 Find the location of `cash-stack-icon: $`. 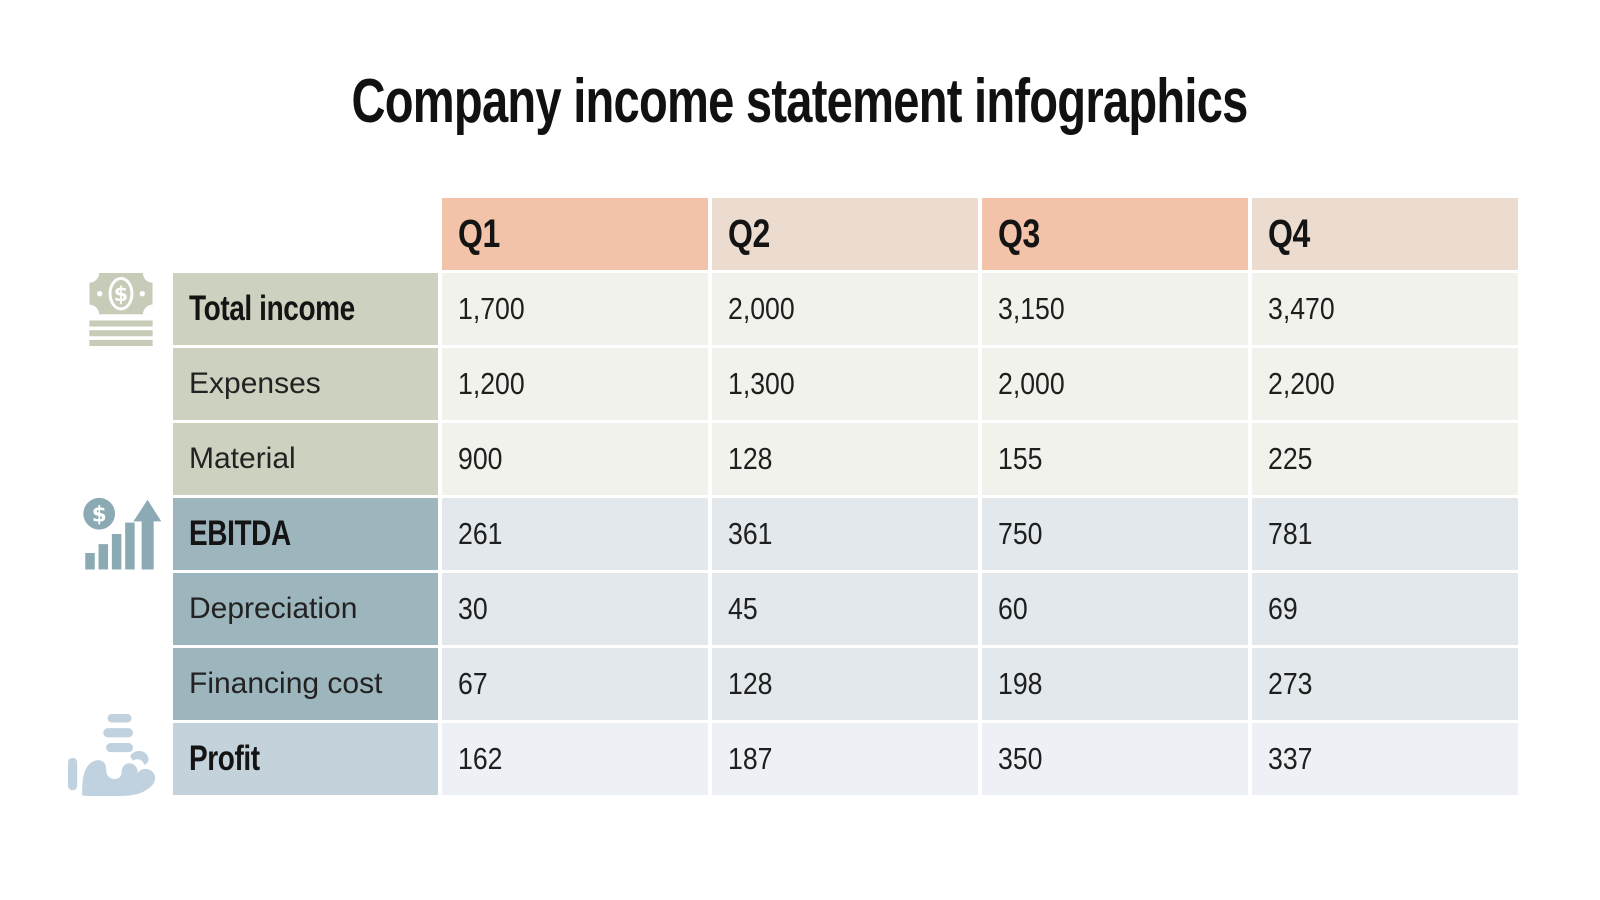

cash-stack-icon: $ is located at coordinates (121, 312).